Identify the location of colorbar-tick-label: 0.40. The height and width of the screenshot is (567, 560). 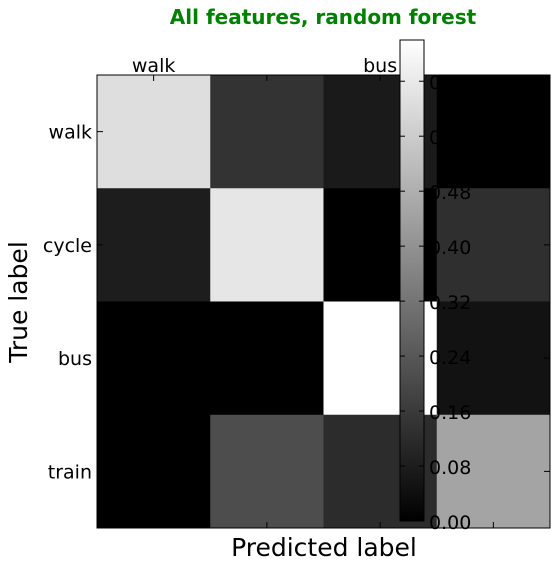
(450, 248).